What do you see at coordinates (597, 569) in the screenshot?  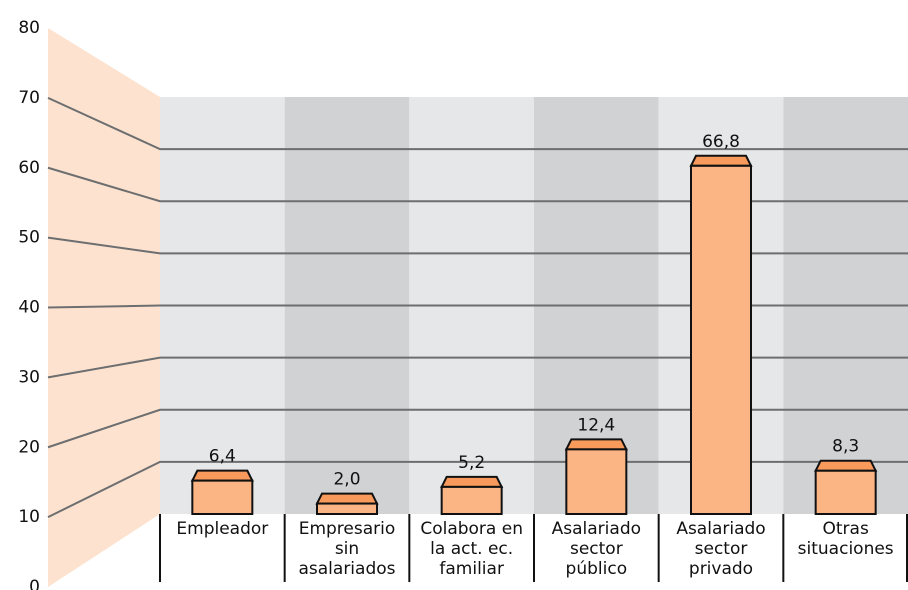 I see `x-tick-label: público` at bounding box center [597, 569].